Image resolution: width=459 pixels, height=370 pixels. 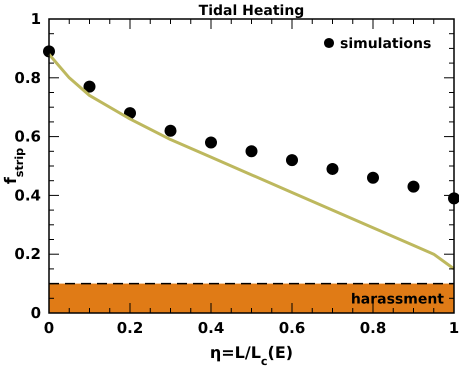 I want to click on x-tick-label: 0, so click(x=49, y=328).